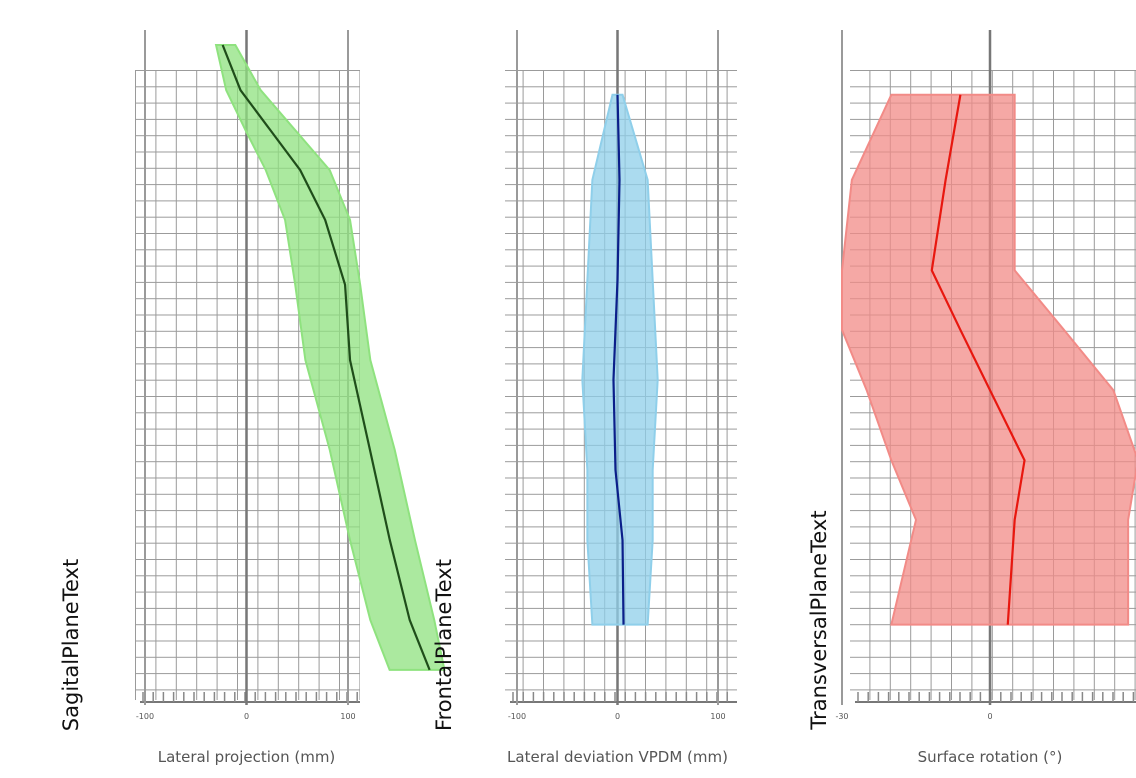  I want to click on spread-band, so click(620, 359).